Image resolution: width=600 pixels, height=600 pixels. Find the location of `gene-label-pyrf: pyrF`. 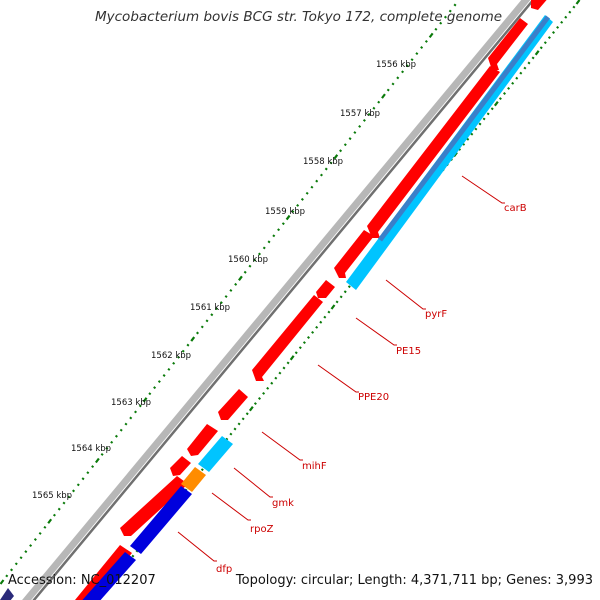

gene-label-pyrf: pyrF is located at coordinates (436, 314).